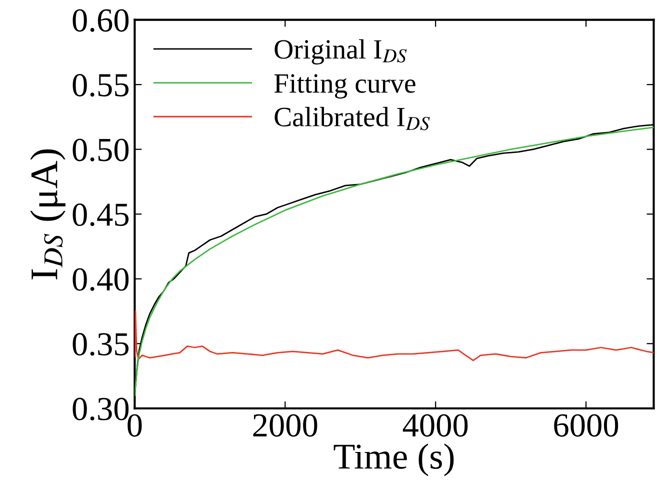 The height and width of the screenshot is (495, 657). Describe the element at coordinates (435, 425) in the screenshot. I see `x-tick-label: 4000` at that location.